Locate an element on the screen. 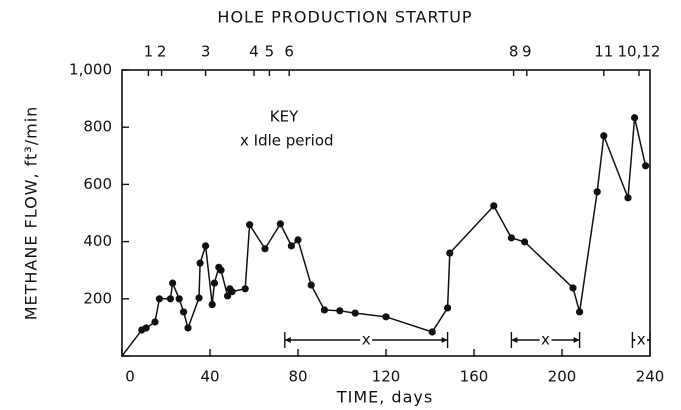  hole-label: 4 is located at coordinates (254, 52).